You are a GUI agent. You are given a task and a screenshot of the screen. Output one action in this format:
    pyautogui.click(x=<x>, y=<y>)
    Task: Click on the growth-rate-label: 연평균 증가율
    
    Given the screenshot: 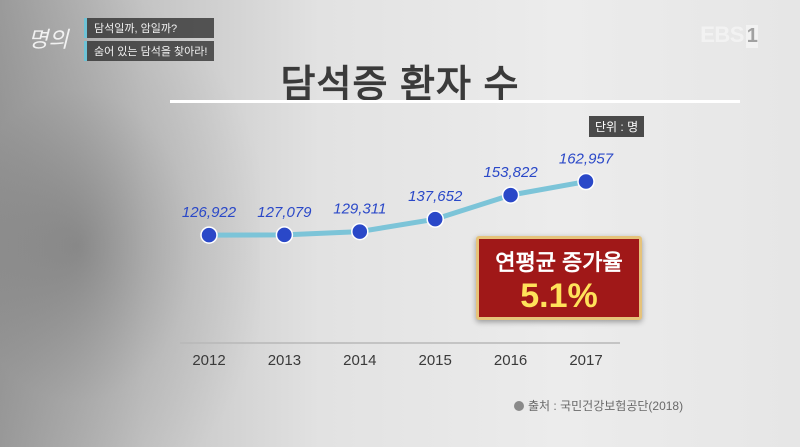 What is the action you would take?
    pyautogui.click(x=559, y=262)
    